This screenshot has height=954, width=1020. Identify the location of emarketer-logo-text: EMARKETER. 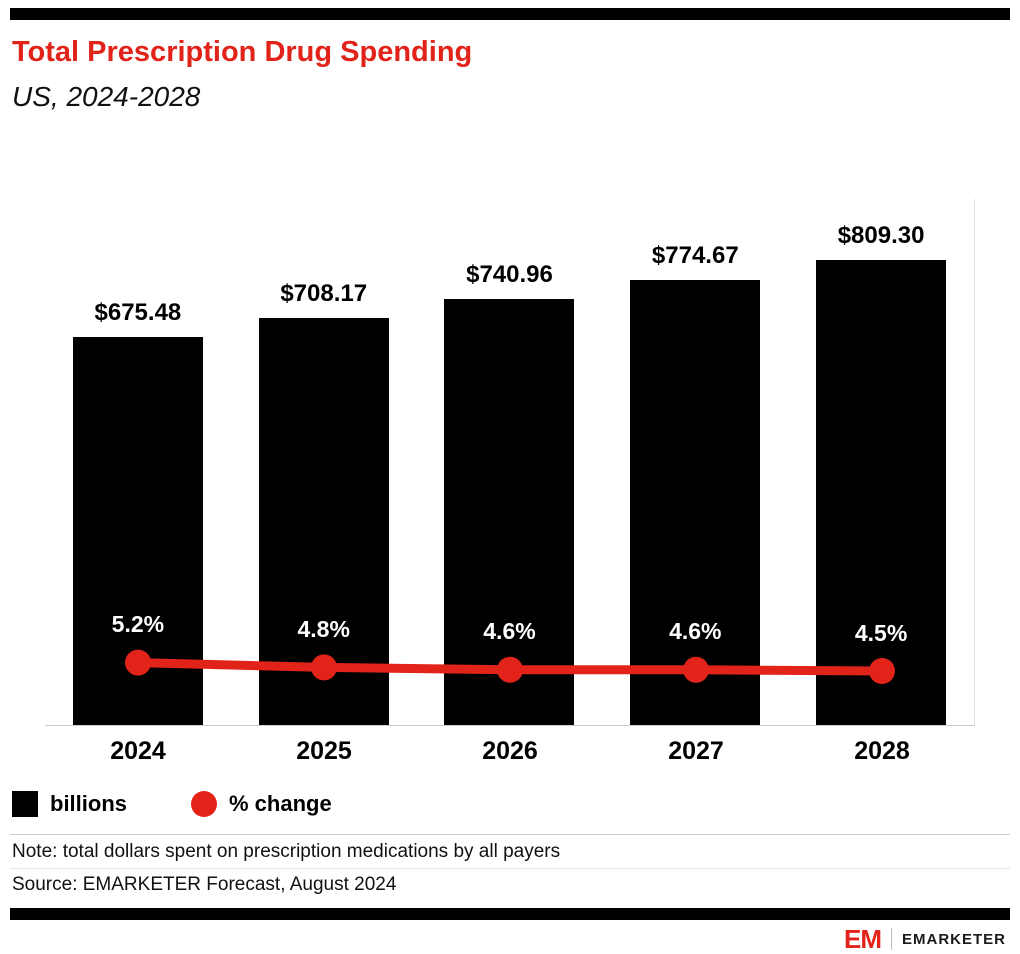
(953, 939).